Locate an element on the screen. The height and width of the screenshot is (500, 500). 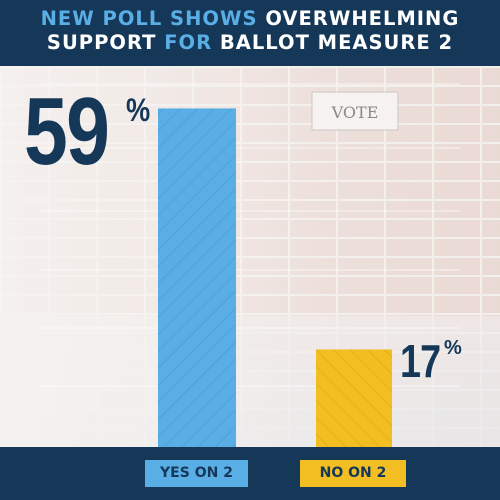
yes-percentage-value: 59 is located at coordinates (67, 131).